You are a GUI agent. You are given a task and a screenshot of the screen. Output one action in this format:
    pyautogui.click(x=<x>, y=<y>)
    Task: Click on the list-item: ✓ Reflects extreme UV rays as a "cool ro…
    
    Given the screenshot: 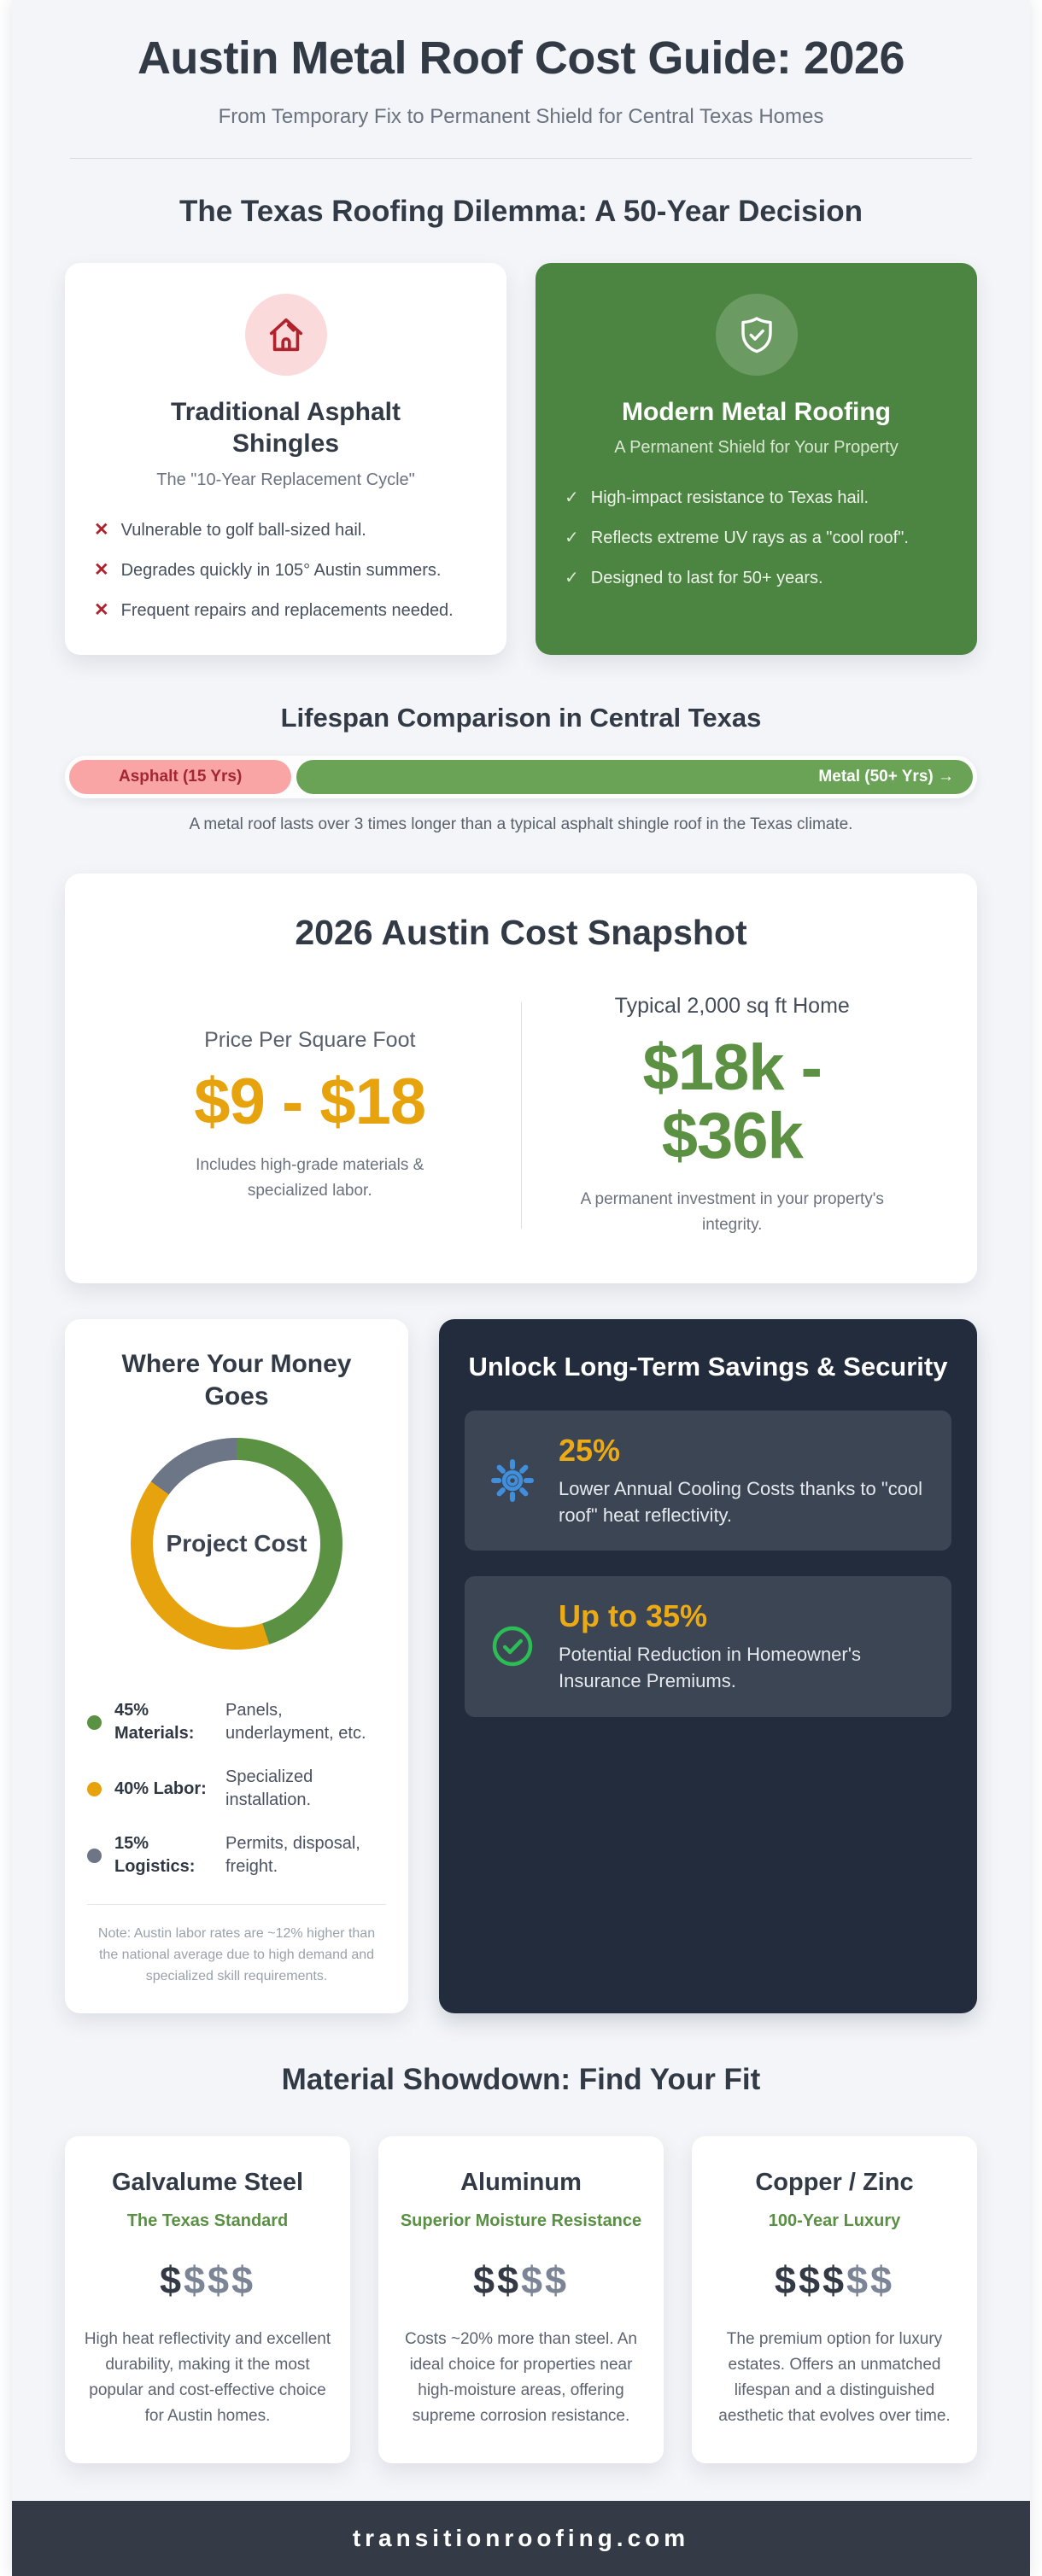 What is the action you would take?
    pyautogui.click(x=756, y=537)
    